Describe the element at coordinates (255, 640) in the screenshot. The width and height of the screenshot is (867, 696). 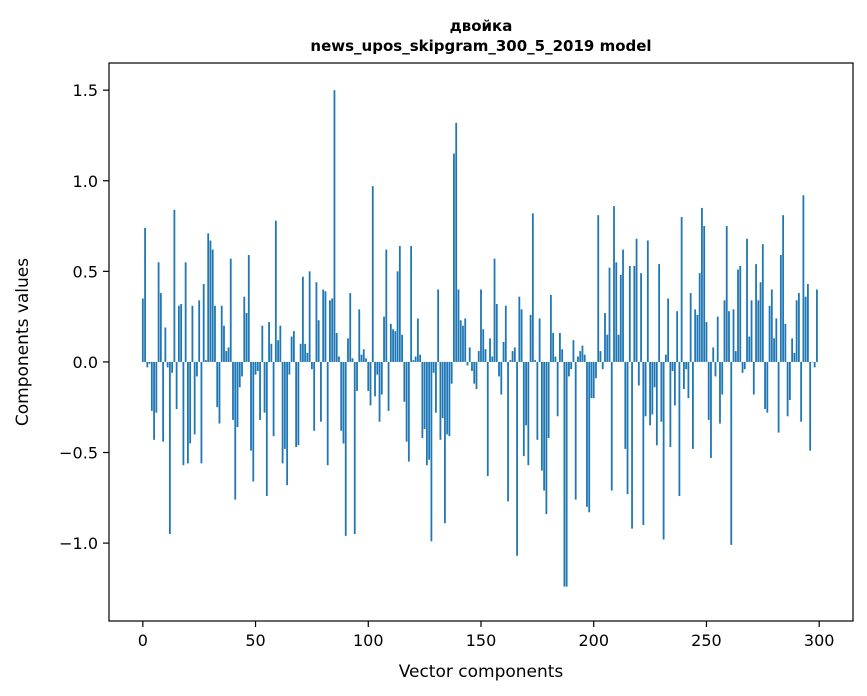
I see `x-tick-label: 50` at that location.